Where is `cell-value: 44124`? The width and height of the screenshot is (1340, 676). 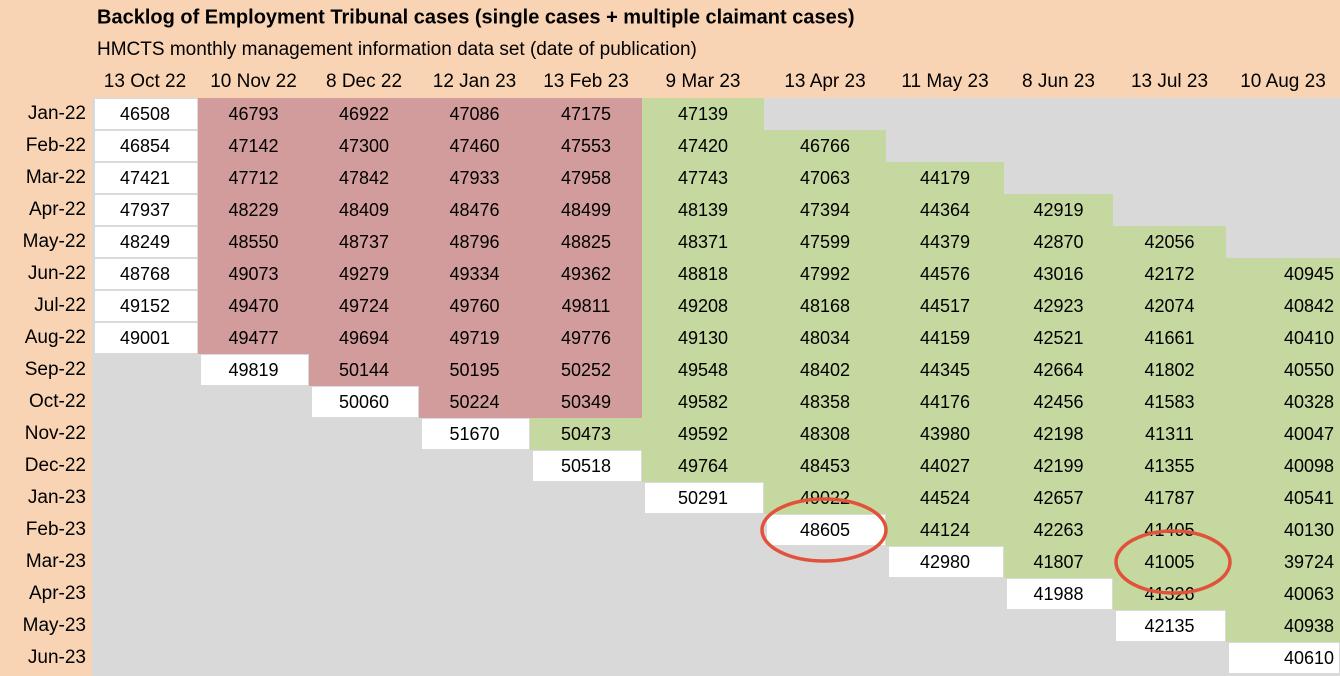 cell-value: 44124 is located at coordinates (945, 530).